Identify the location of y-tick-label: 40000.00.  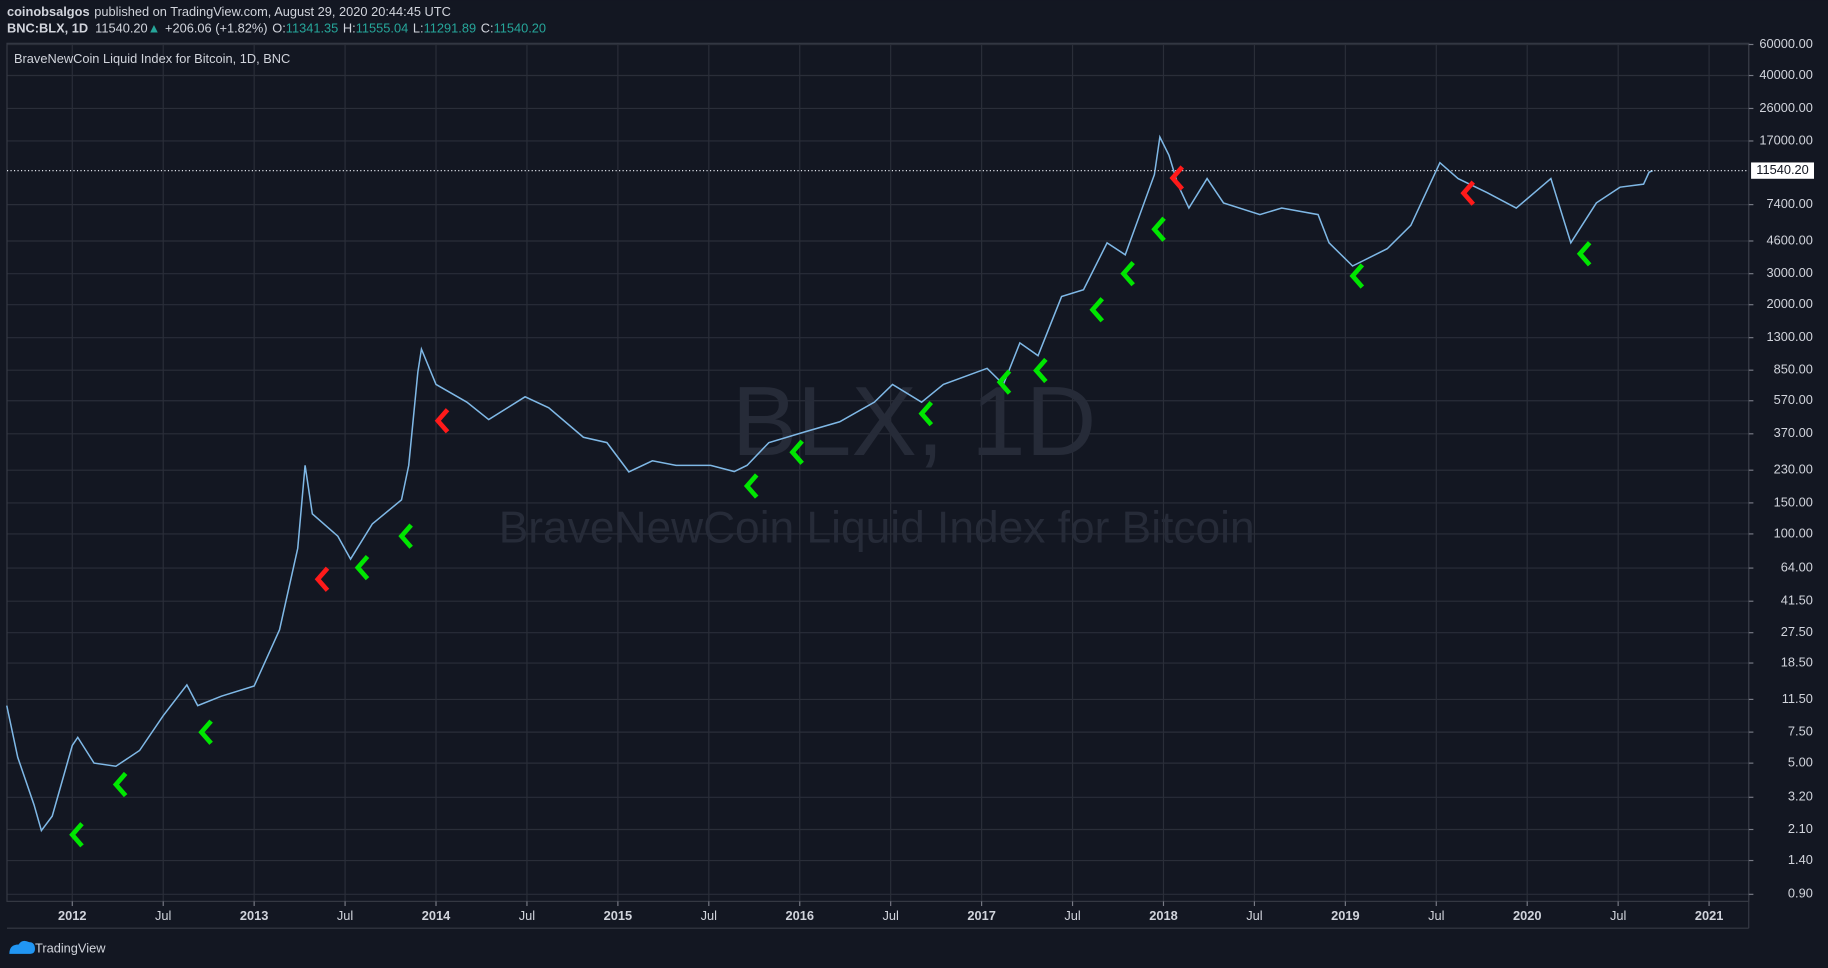
(1785, 74).